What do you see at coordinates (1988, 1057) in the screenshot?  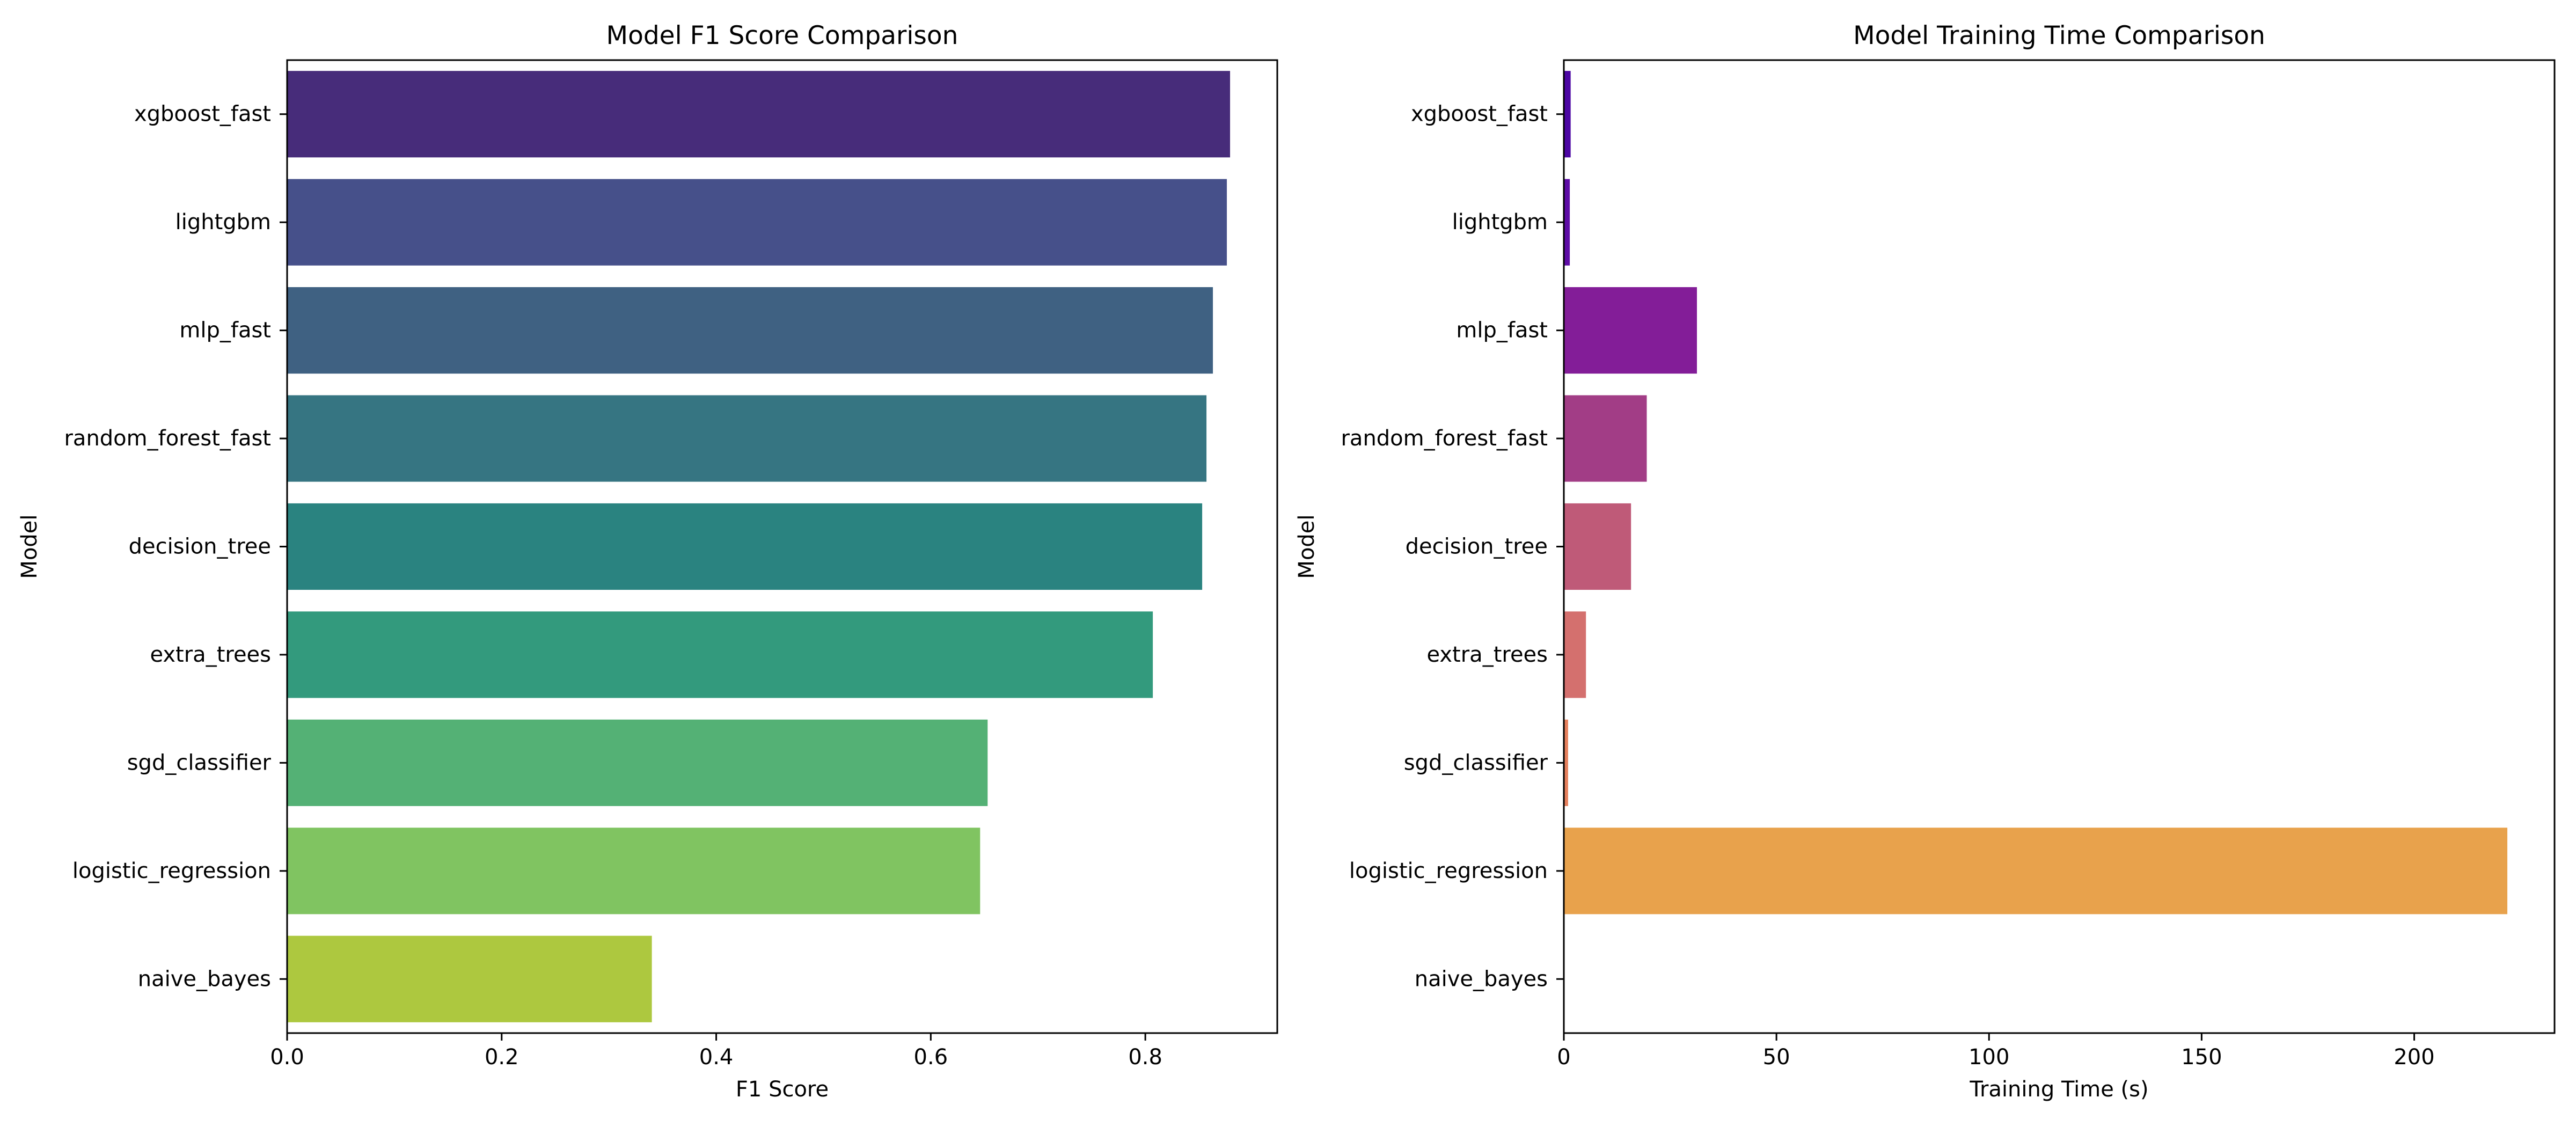 I see `x-tick-label: 100` at bounding box center [1988, 1057].